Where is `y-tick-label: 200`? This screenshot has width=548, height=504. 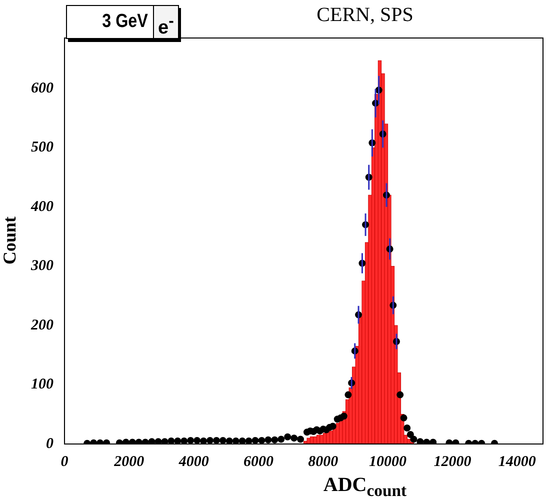
y-tick-label: 200 is located at coordinates (42, 325).